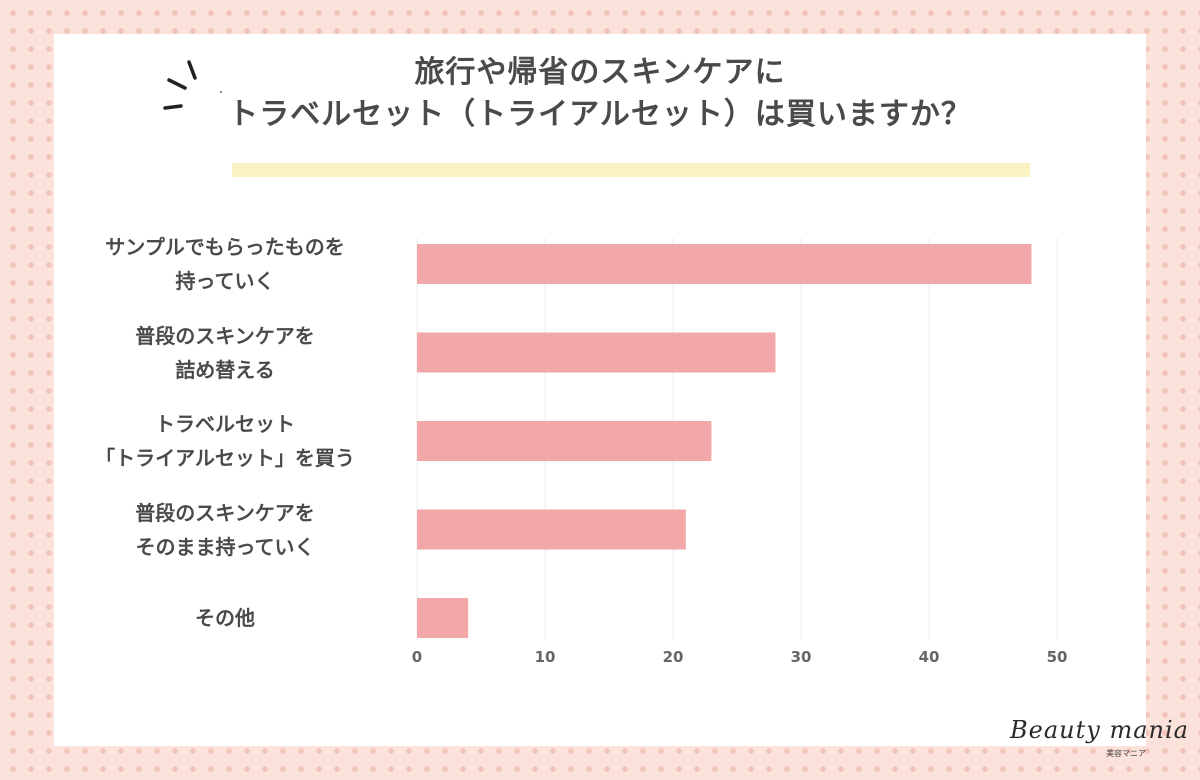 The height and width of the screenshot is (780, 1200). I want to click on category-label: 普段のスキンケアを 詰め替える, so click(225, 353).